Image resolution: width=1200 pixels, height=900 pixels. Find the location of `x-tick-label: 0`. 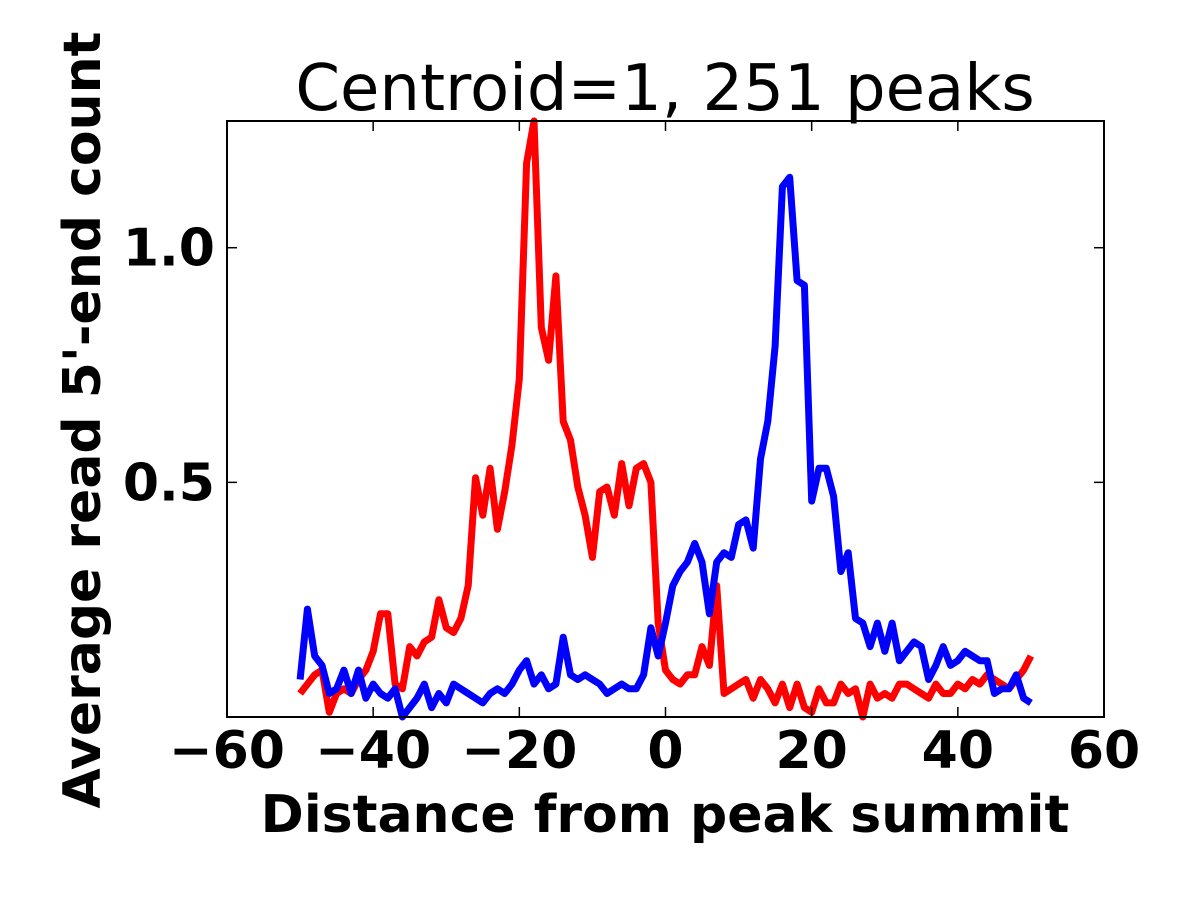

x-tick-label: 0 is located at coordinates (665, 751).